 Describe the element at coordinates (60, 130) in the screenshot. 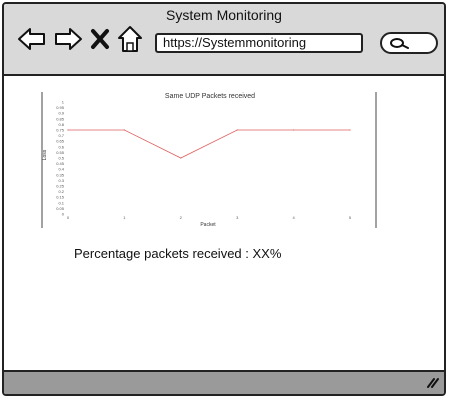

I see `y-tick-label: 0.75` at that location.